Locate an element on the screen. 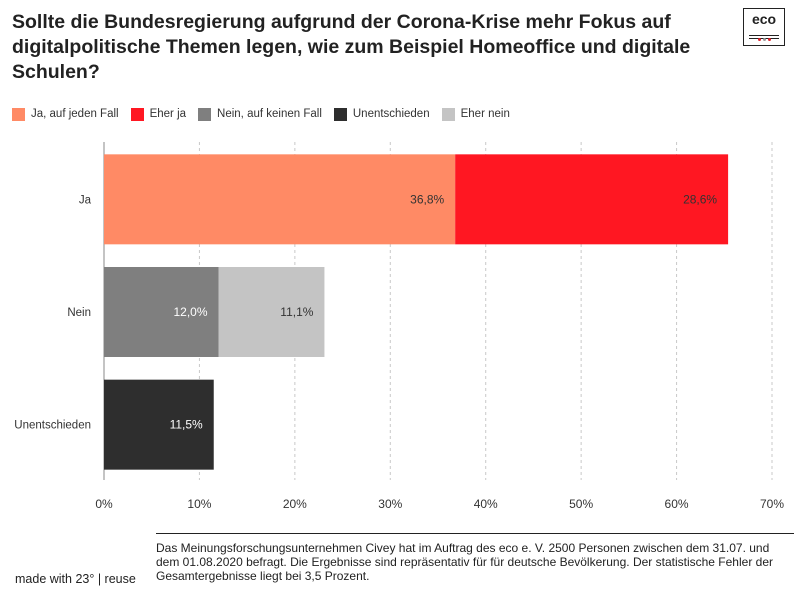  bar-value-label: 28,6% is located at coordinates (700, 199).